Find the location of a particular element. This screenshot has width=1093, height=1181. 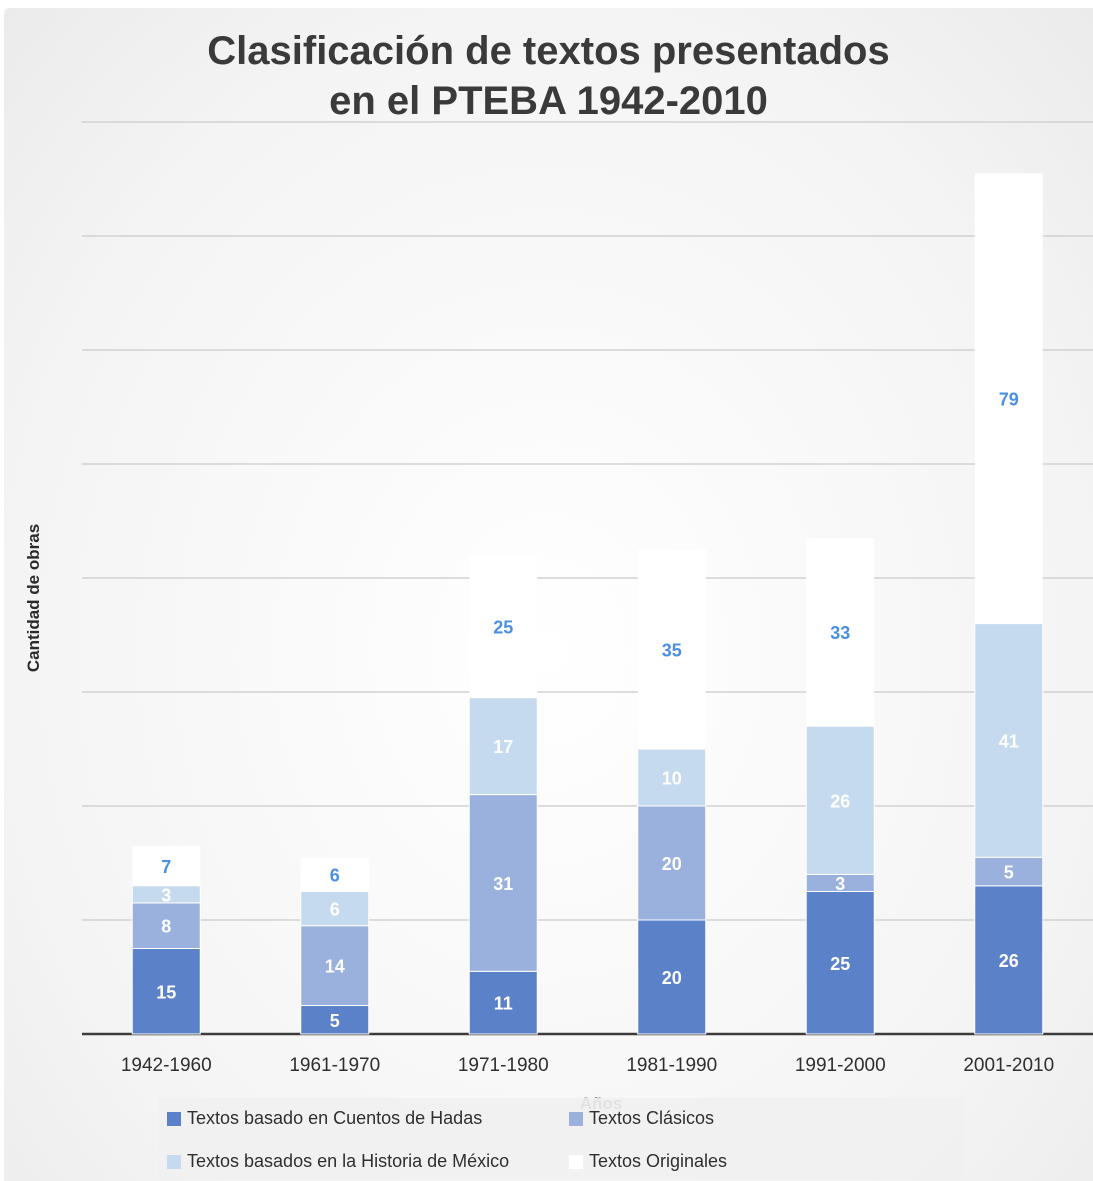

x-tick-label: 1971-1980 is located at coordinates (503, 1065).